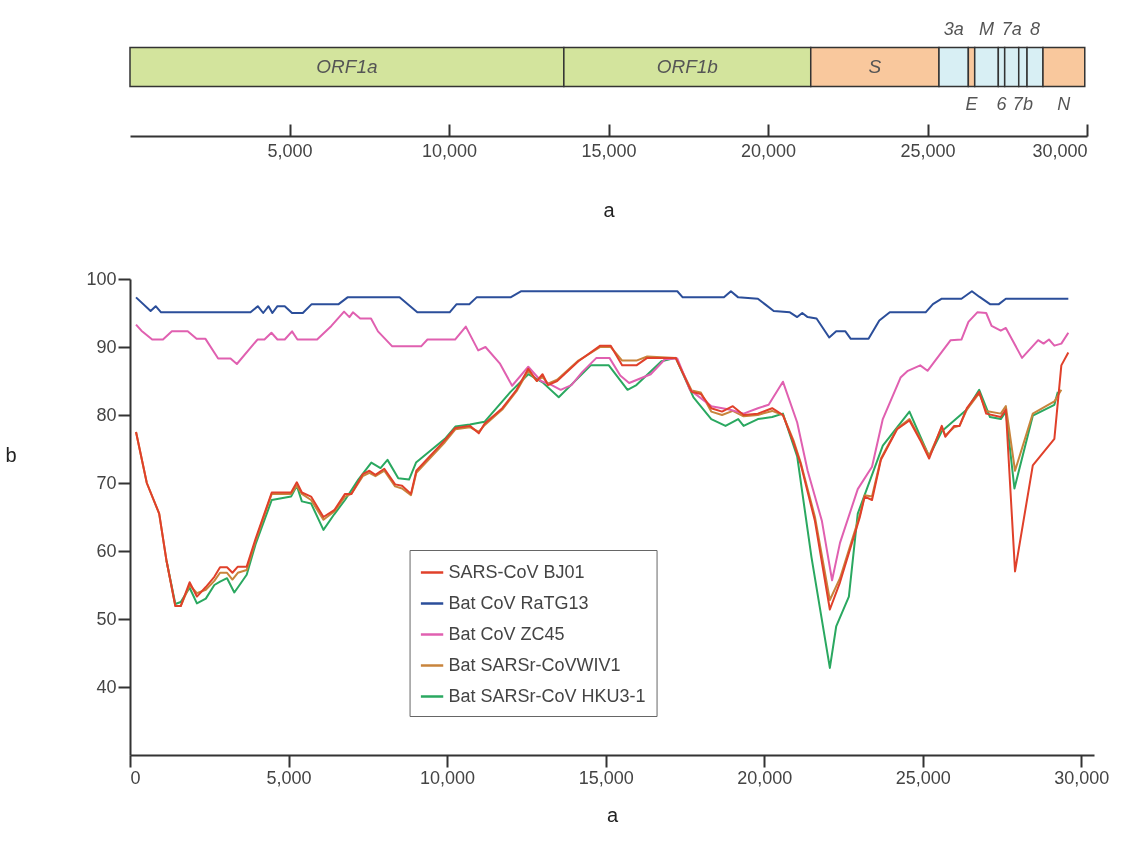 The width and height of the screenshot is (1137, 863). Describe the element at coordinates (547, 695) in the screenshot. I see `legend-label: Bat SARSr-CoV HKU3-1` at that location.